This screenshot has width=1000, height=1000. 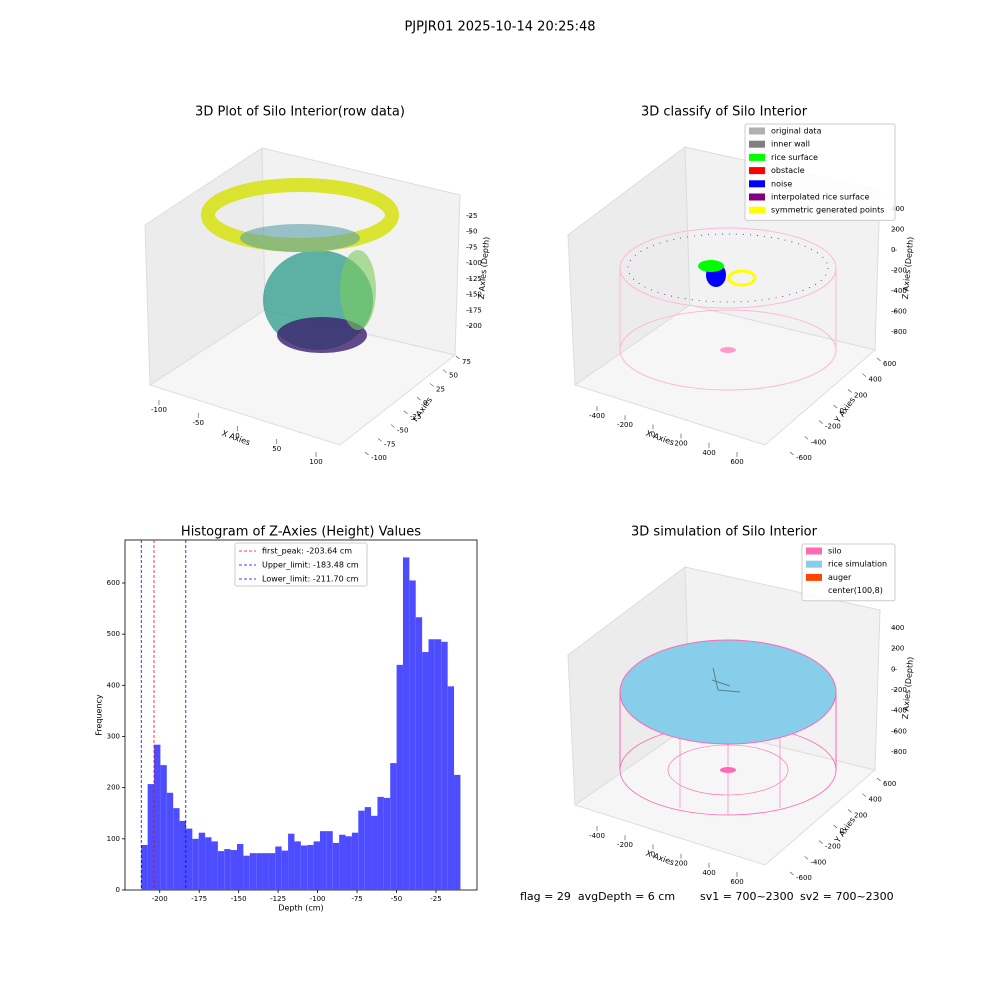 I want to click on z-tick-label: -800, so click(x=899, y=752).